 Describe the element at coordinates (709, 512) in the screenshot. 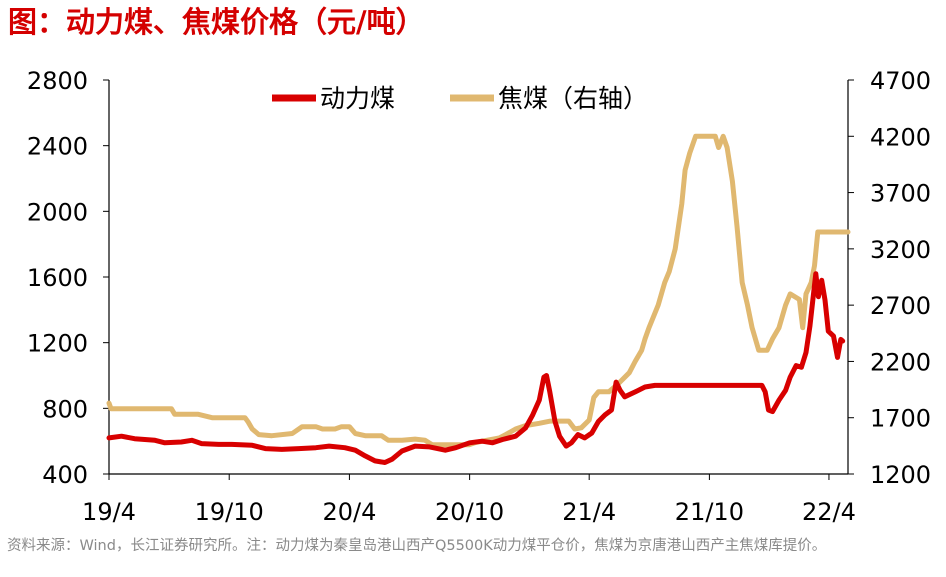

I see `x-axis-tick-label: 21/10` at that location.